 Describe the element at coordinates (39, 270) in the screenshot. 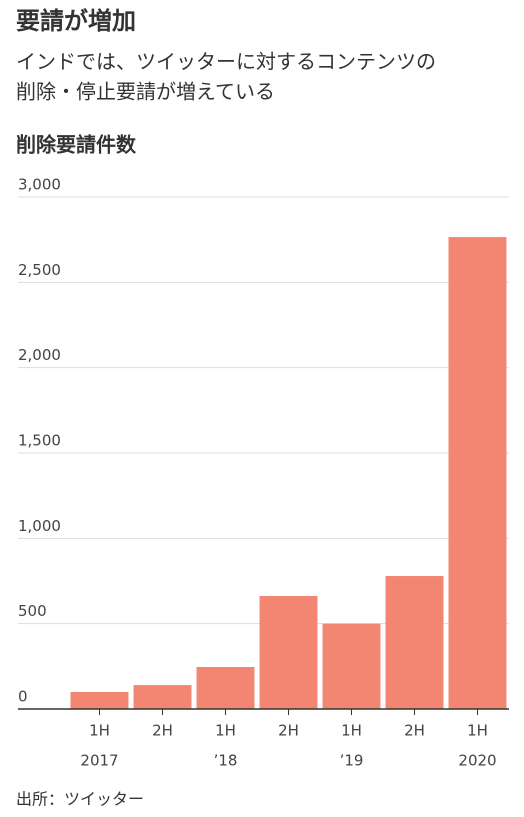

I see `y-tick-label: 2,500` at that location.